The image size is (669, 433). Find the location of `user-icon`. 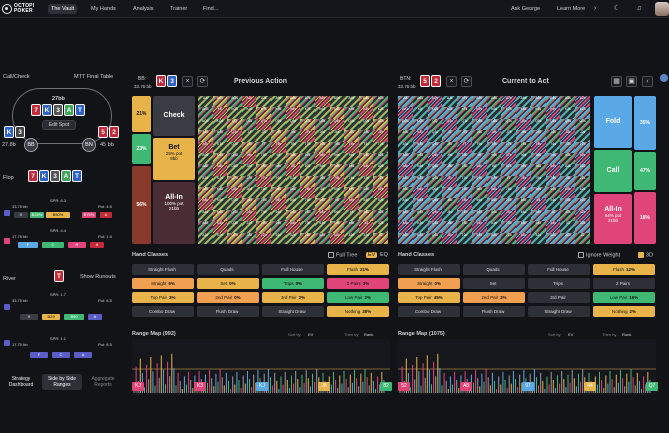

user-icon is located at coordinates (664, 78).